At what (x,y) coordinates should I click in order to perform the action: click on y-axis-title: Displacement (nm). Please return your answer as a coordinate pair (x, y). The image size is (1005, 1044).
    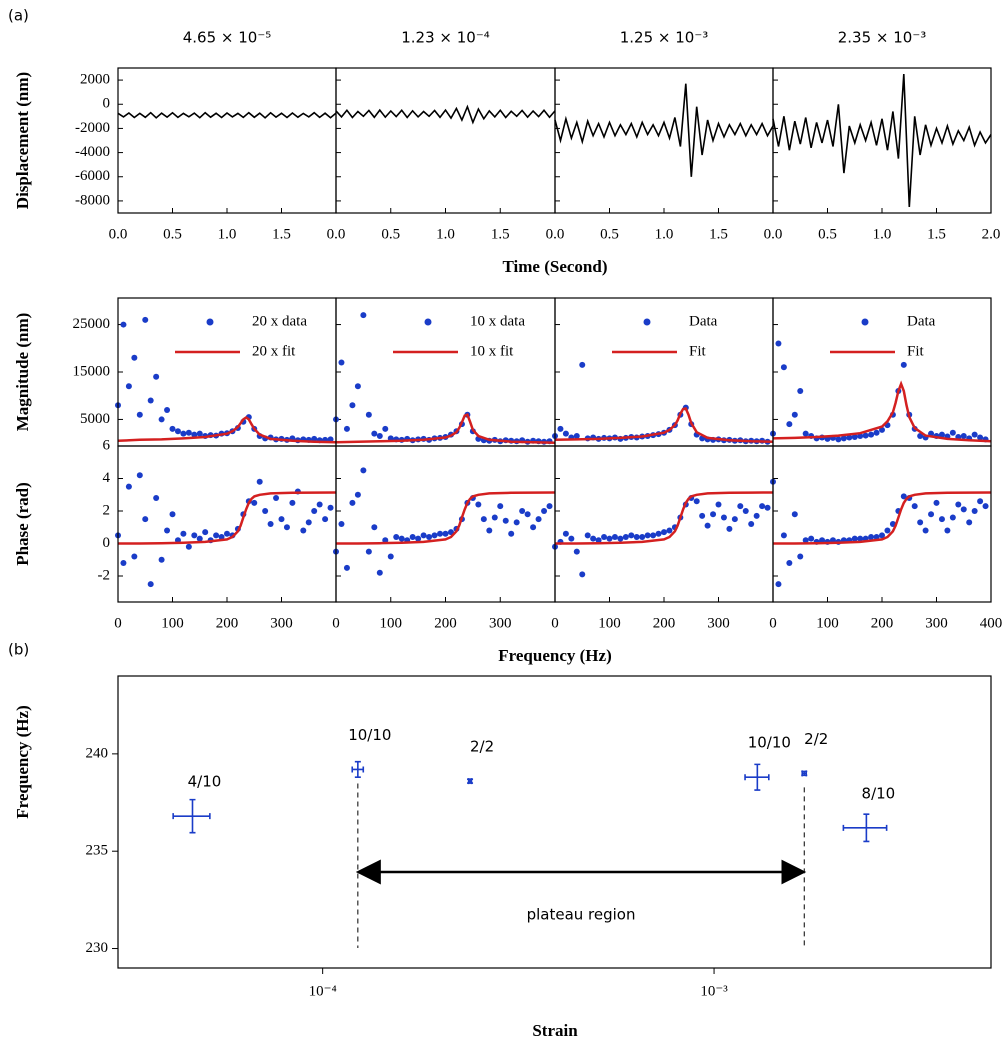
    Looking at the image, I should click on (22, 140).